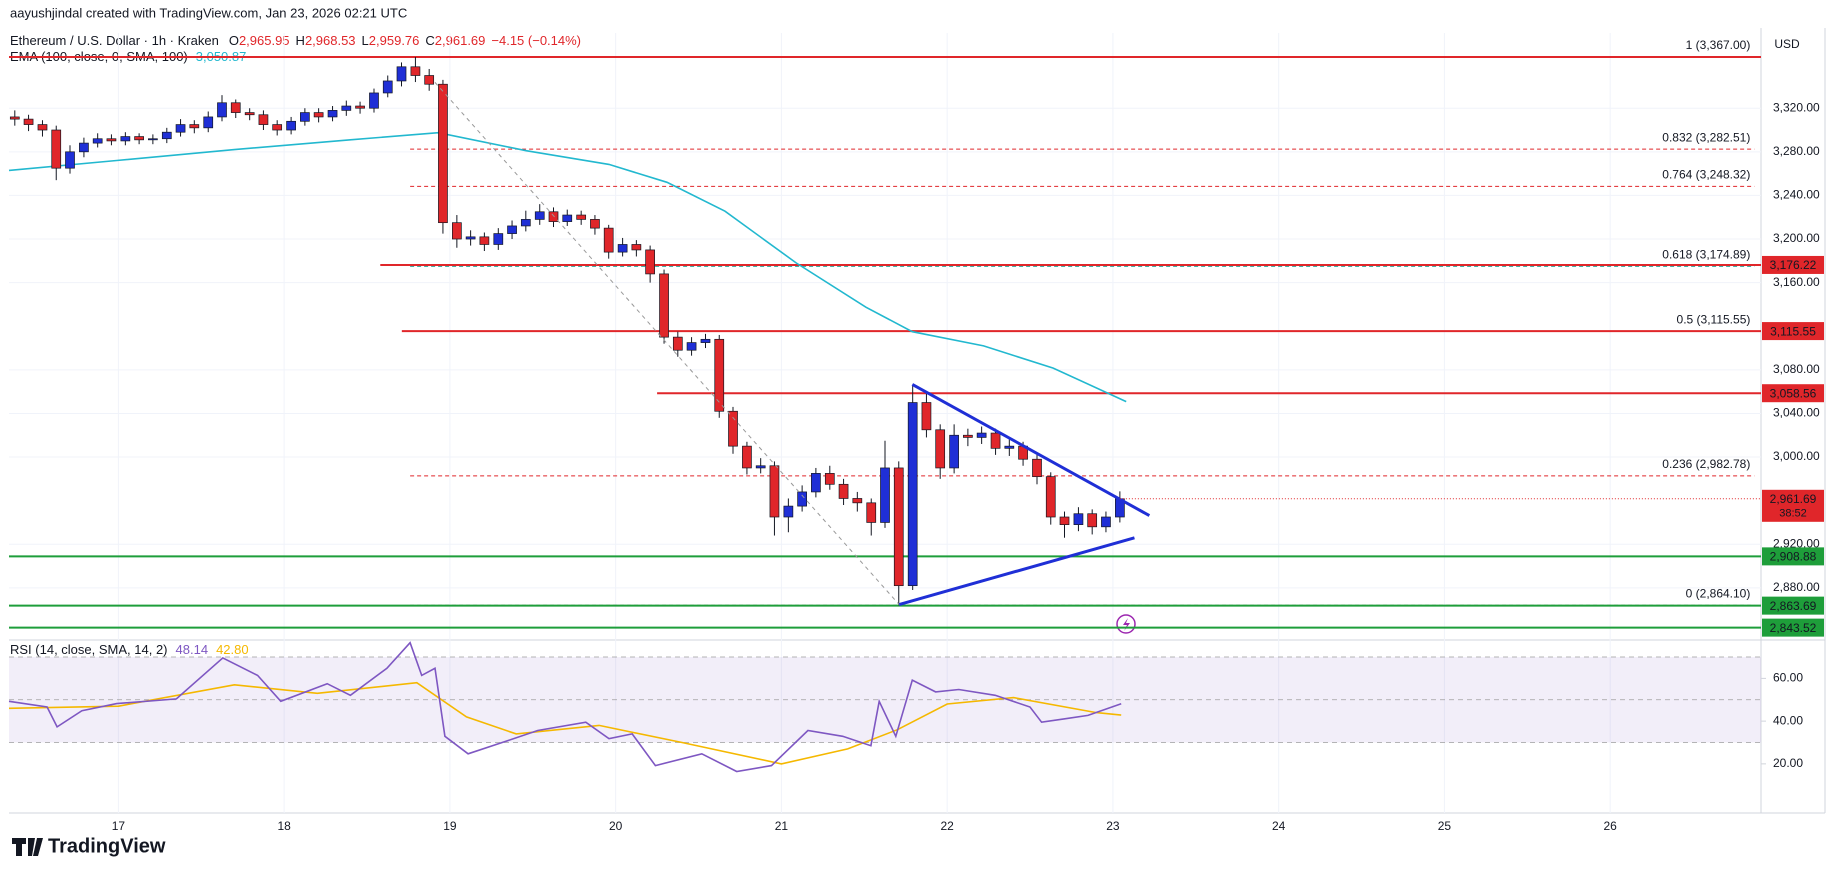 This screenshot has height=875, width=1835. What do you see at coordinates (1718, 45) in the screenshot?
I see `fib-label: 1 (3,367.00)` at bounding box center [1718, 45].